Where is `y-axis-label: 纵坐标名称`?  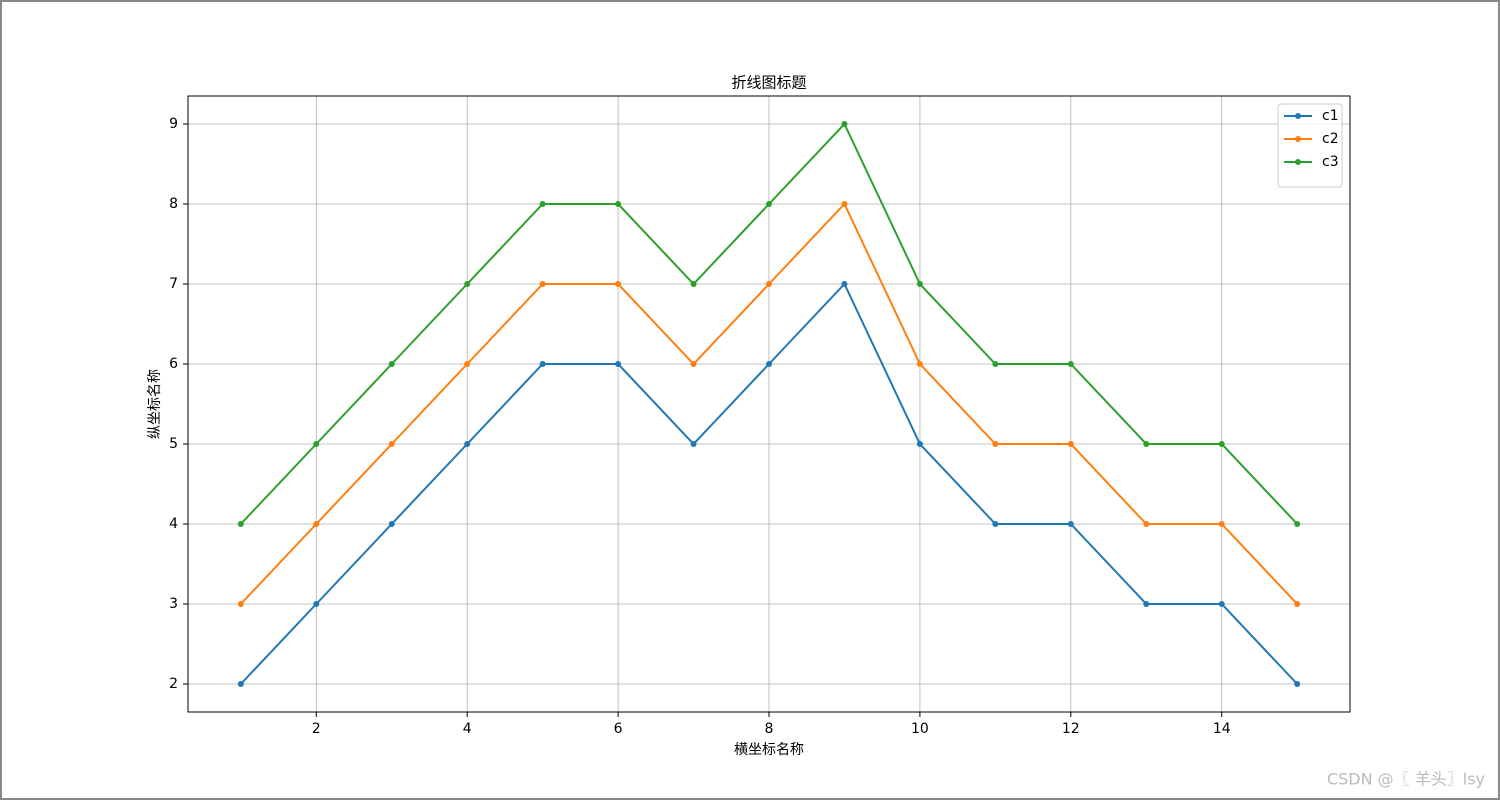
y-axis-label: 纵坐标名称 is located at coordinates (155, 404).